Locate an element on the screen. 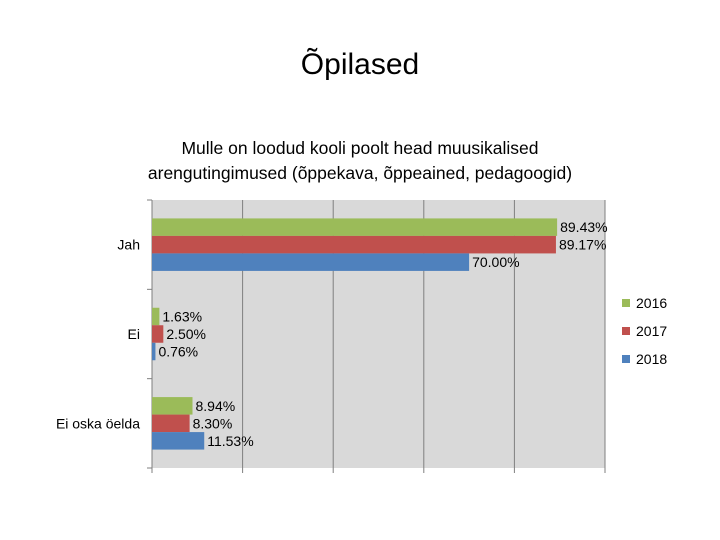 This screenshot has width=720, height=540. legend-label: 2016 is located at coordinates (651, 303).